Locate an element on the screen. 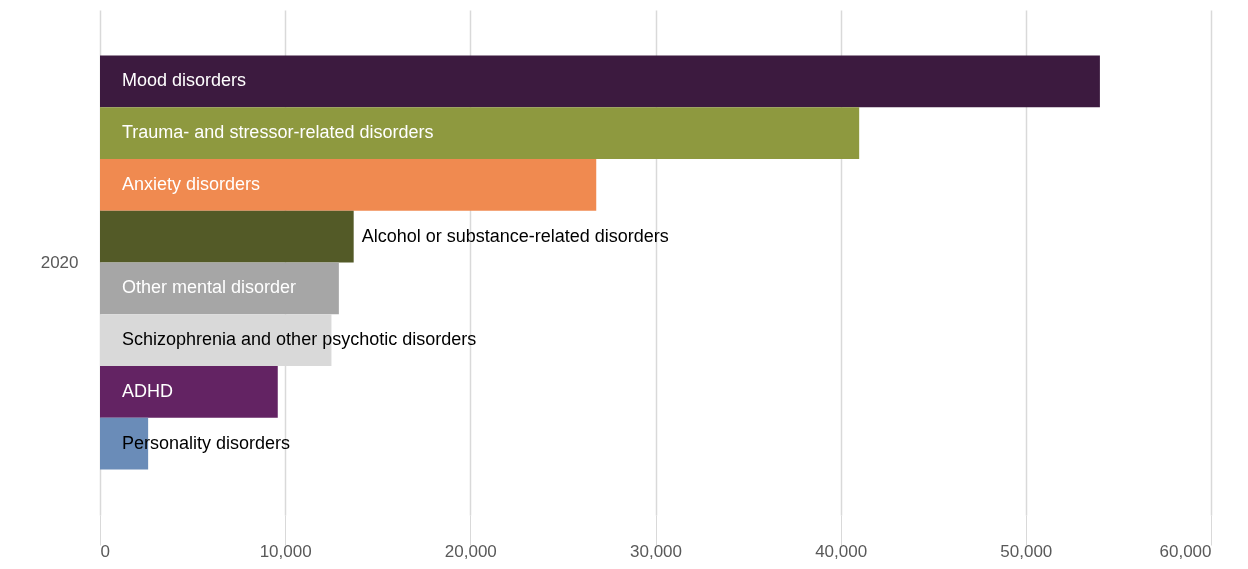  series-label: Other mental disorder is located at coordinates (209, 287).